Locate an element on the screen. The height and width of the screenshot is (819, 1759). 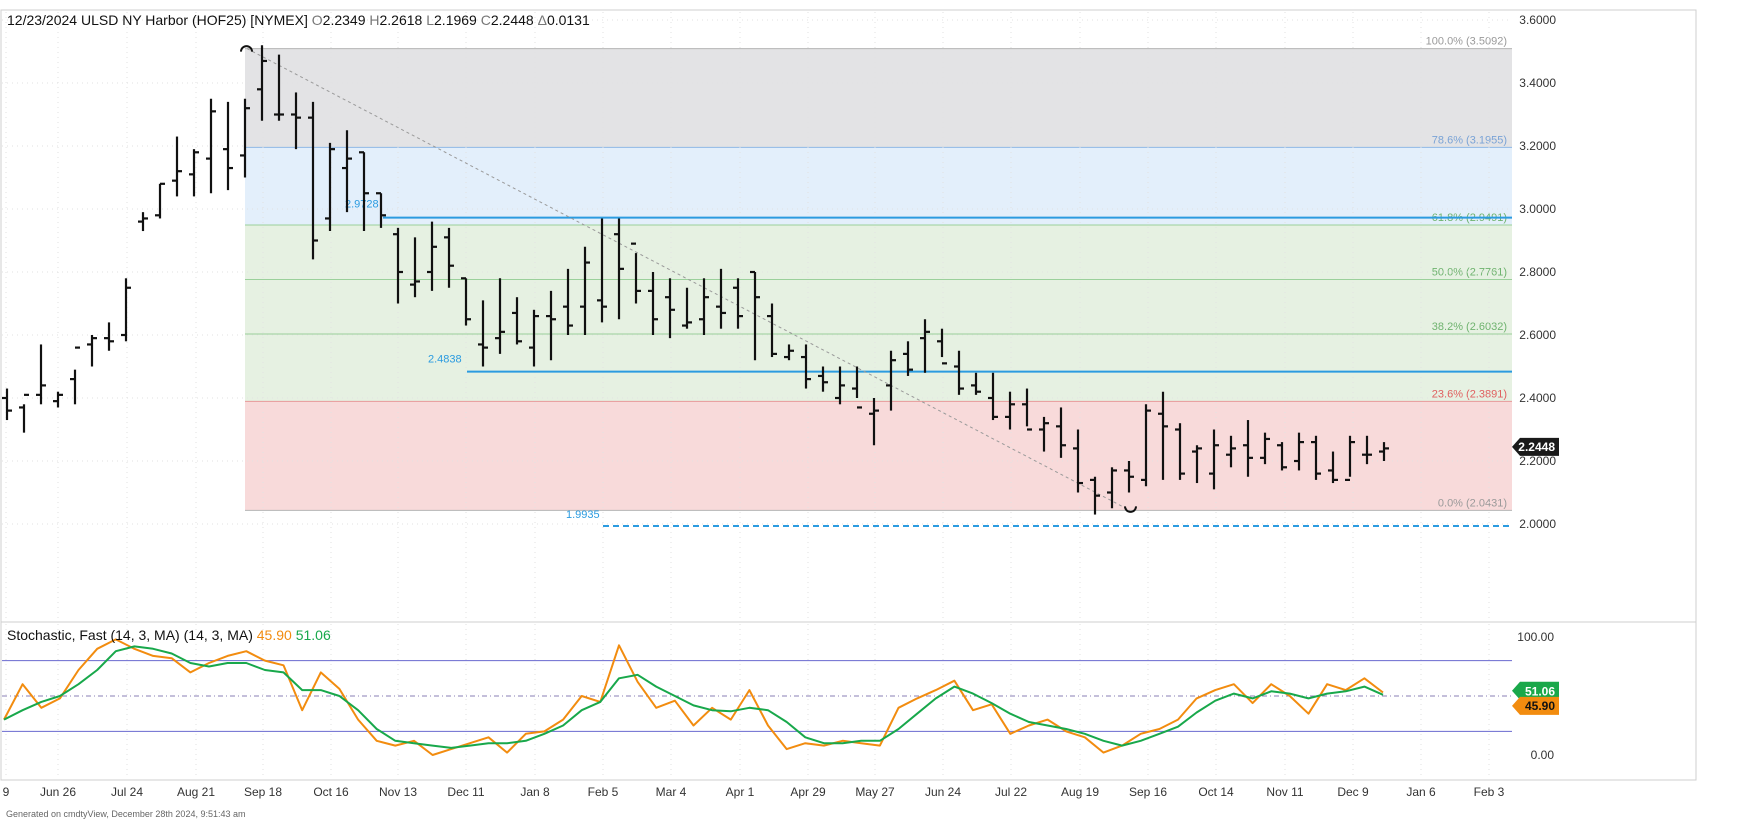
time-tick-label: Jun 24 is located at coordinates (943, 792).